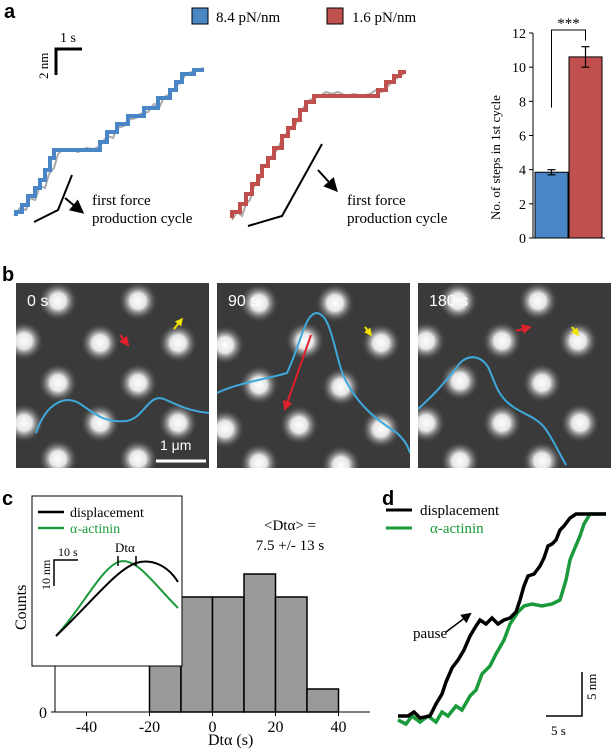  What do you see at coordinates (95, 529) in the screenshot?
I see `inset-legend-label-actinin: α-actinin` at bounding box center [95, 529].